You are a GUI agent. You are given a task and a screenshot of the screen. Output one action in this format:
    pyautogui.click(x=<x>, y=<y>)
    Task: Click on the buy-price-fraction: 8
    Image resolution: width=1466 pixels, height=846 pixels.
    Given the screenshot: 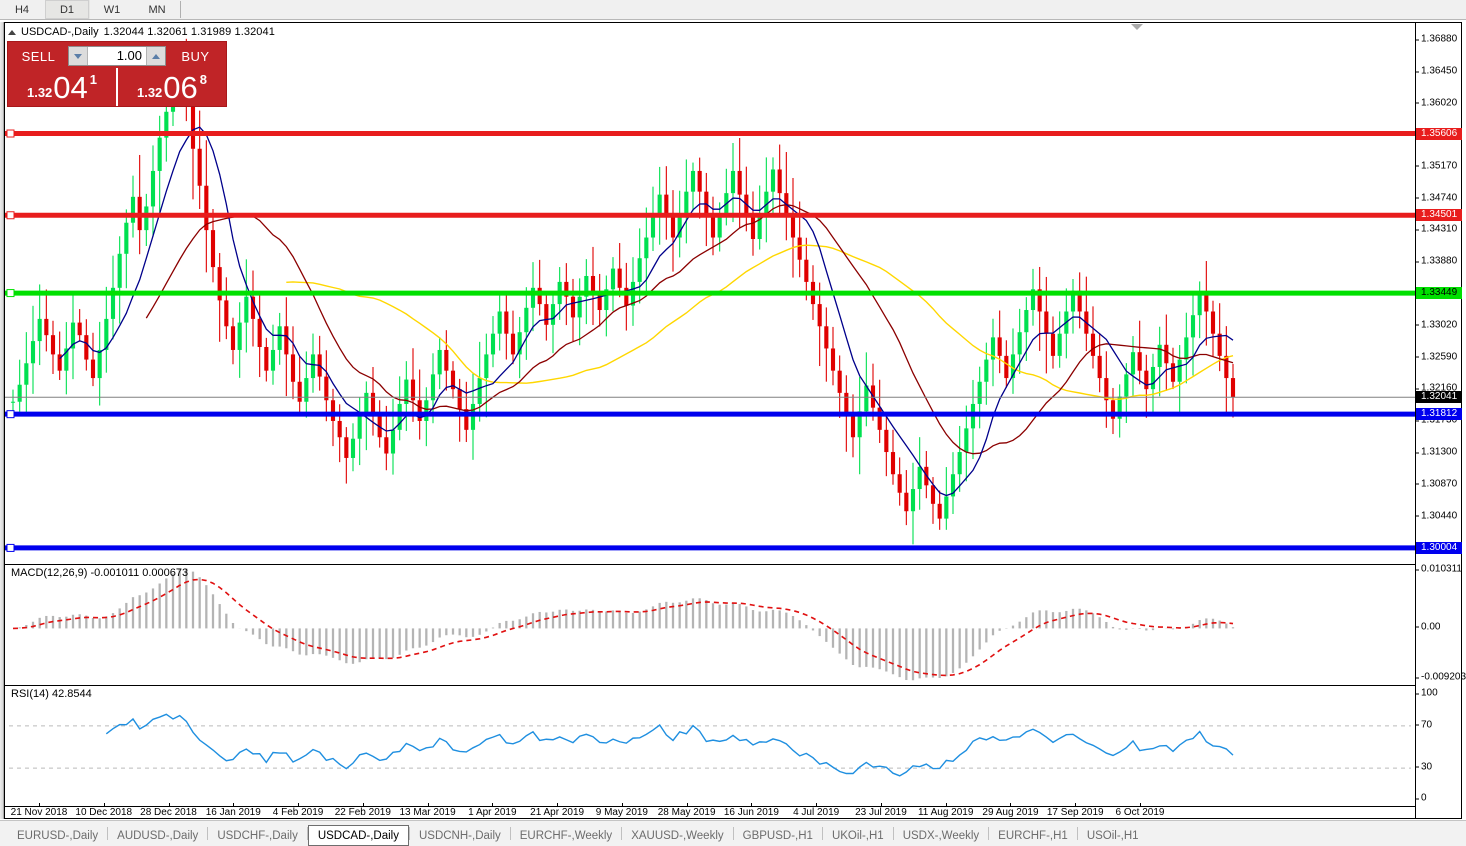 What is the action you would take?
    pyautogui.click(x=203, y=79)
    